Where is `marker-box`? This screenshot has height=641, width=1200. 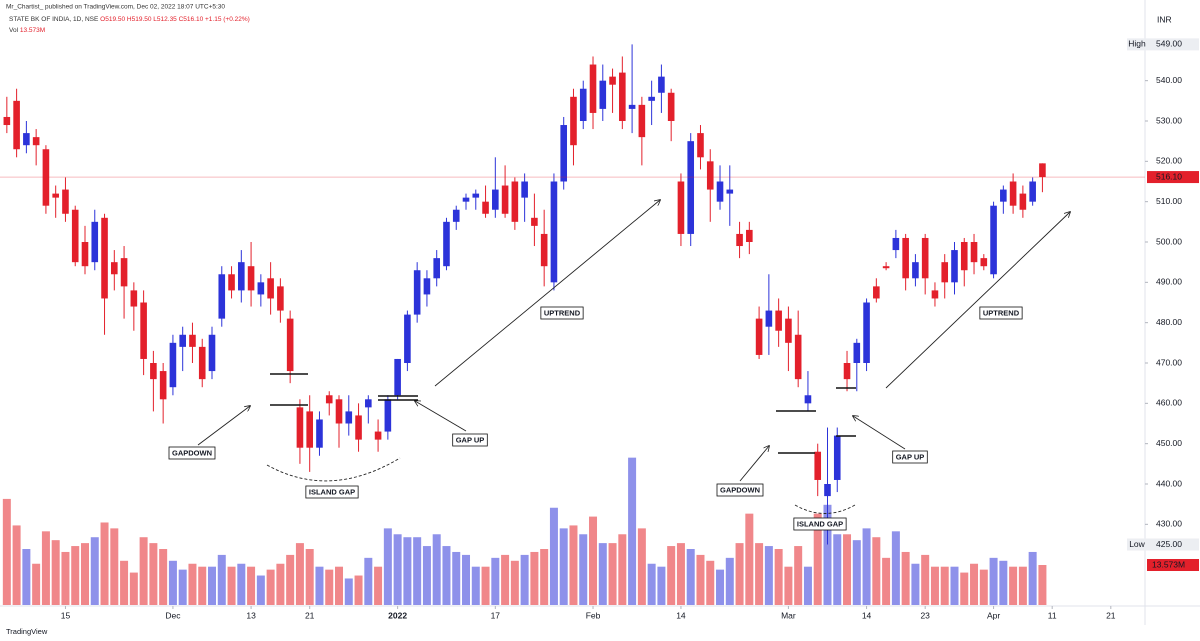
marker-box is located at coordinates (1173, 44).